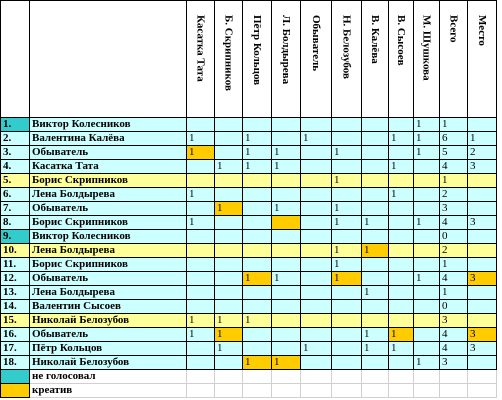 Image resolution: width=502 pixels, height=400 pixels. I want to click on row-number: 14., so click(15, 307).